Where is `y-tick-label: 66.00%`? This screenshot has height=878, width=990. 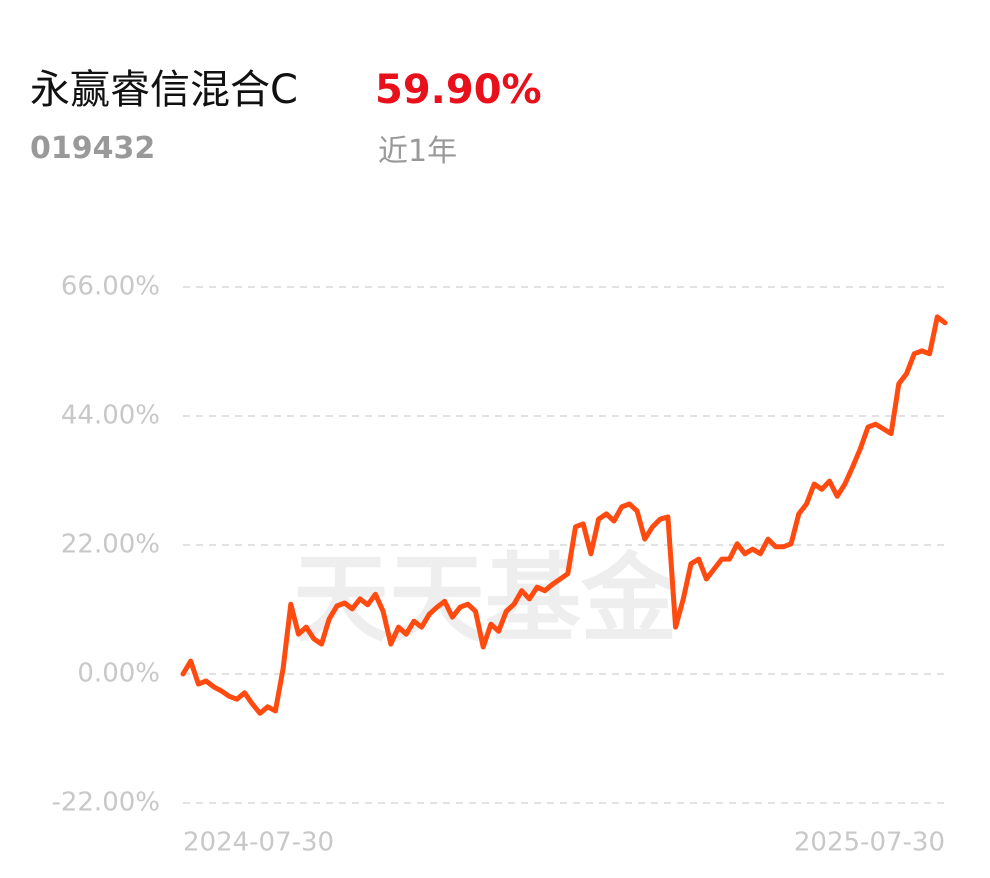 y-tick-label: 66.00% is located at coordinates (110, 287).